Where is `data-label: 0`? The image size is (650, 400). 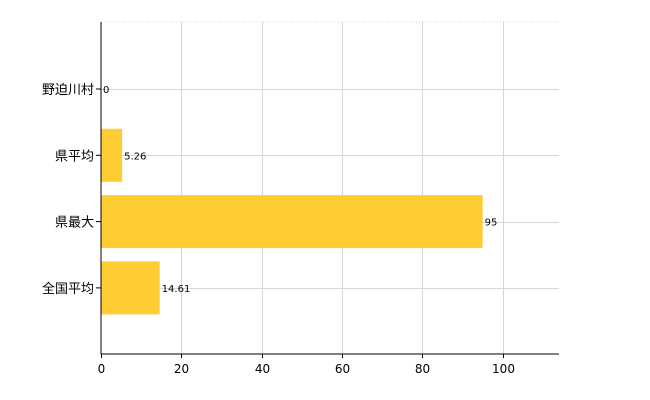 data-label: 0 is located at coordinates (106, 90).